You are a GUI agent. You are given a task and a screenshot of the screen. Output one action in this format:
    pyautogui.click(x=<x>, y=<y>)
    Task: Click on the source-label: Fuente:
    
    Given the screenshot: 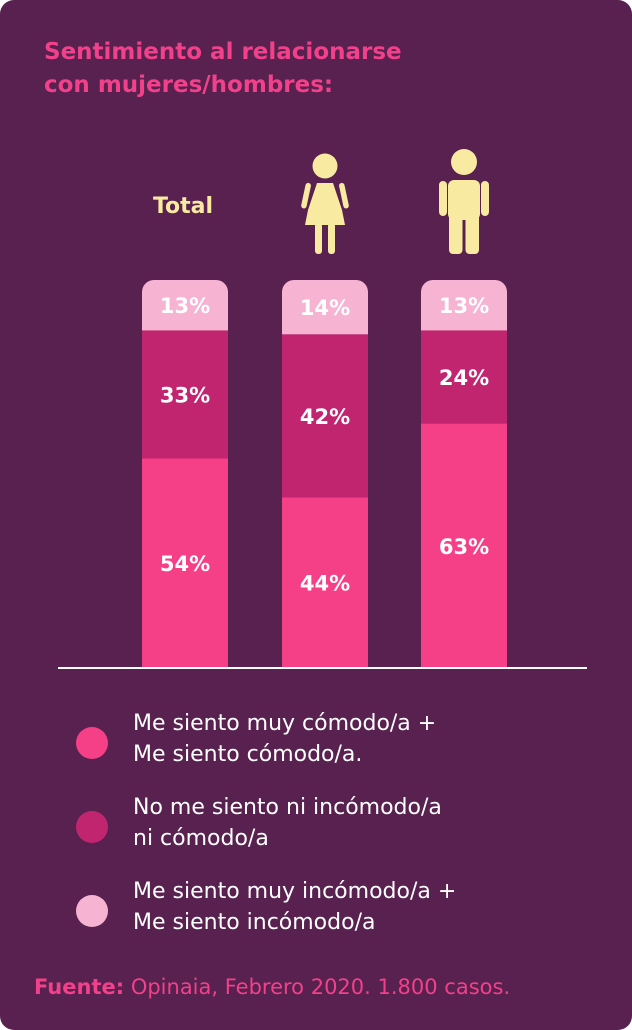 What is the action you would take?
    pyautogui.click(x=79, y=987)
    